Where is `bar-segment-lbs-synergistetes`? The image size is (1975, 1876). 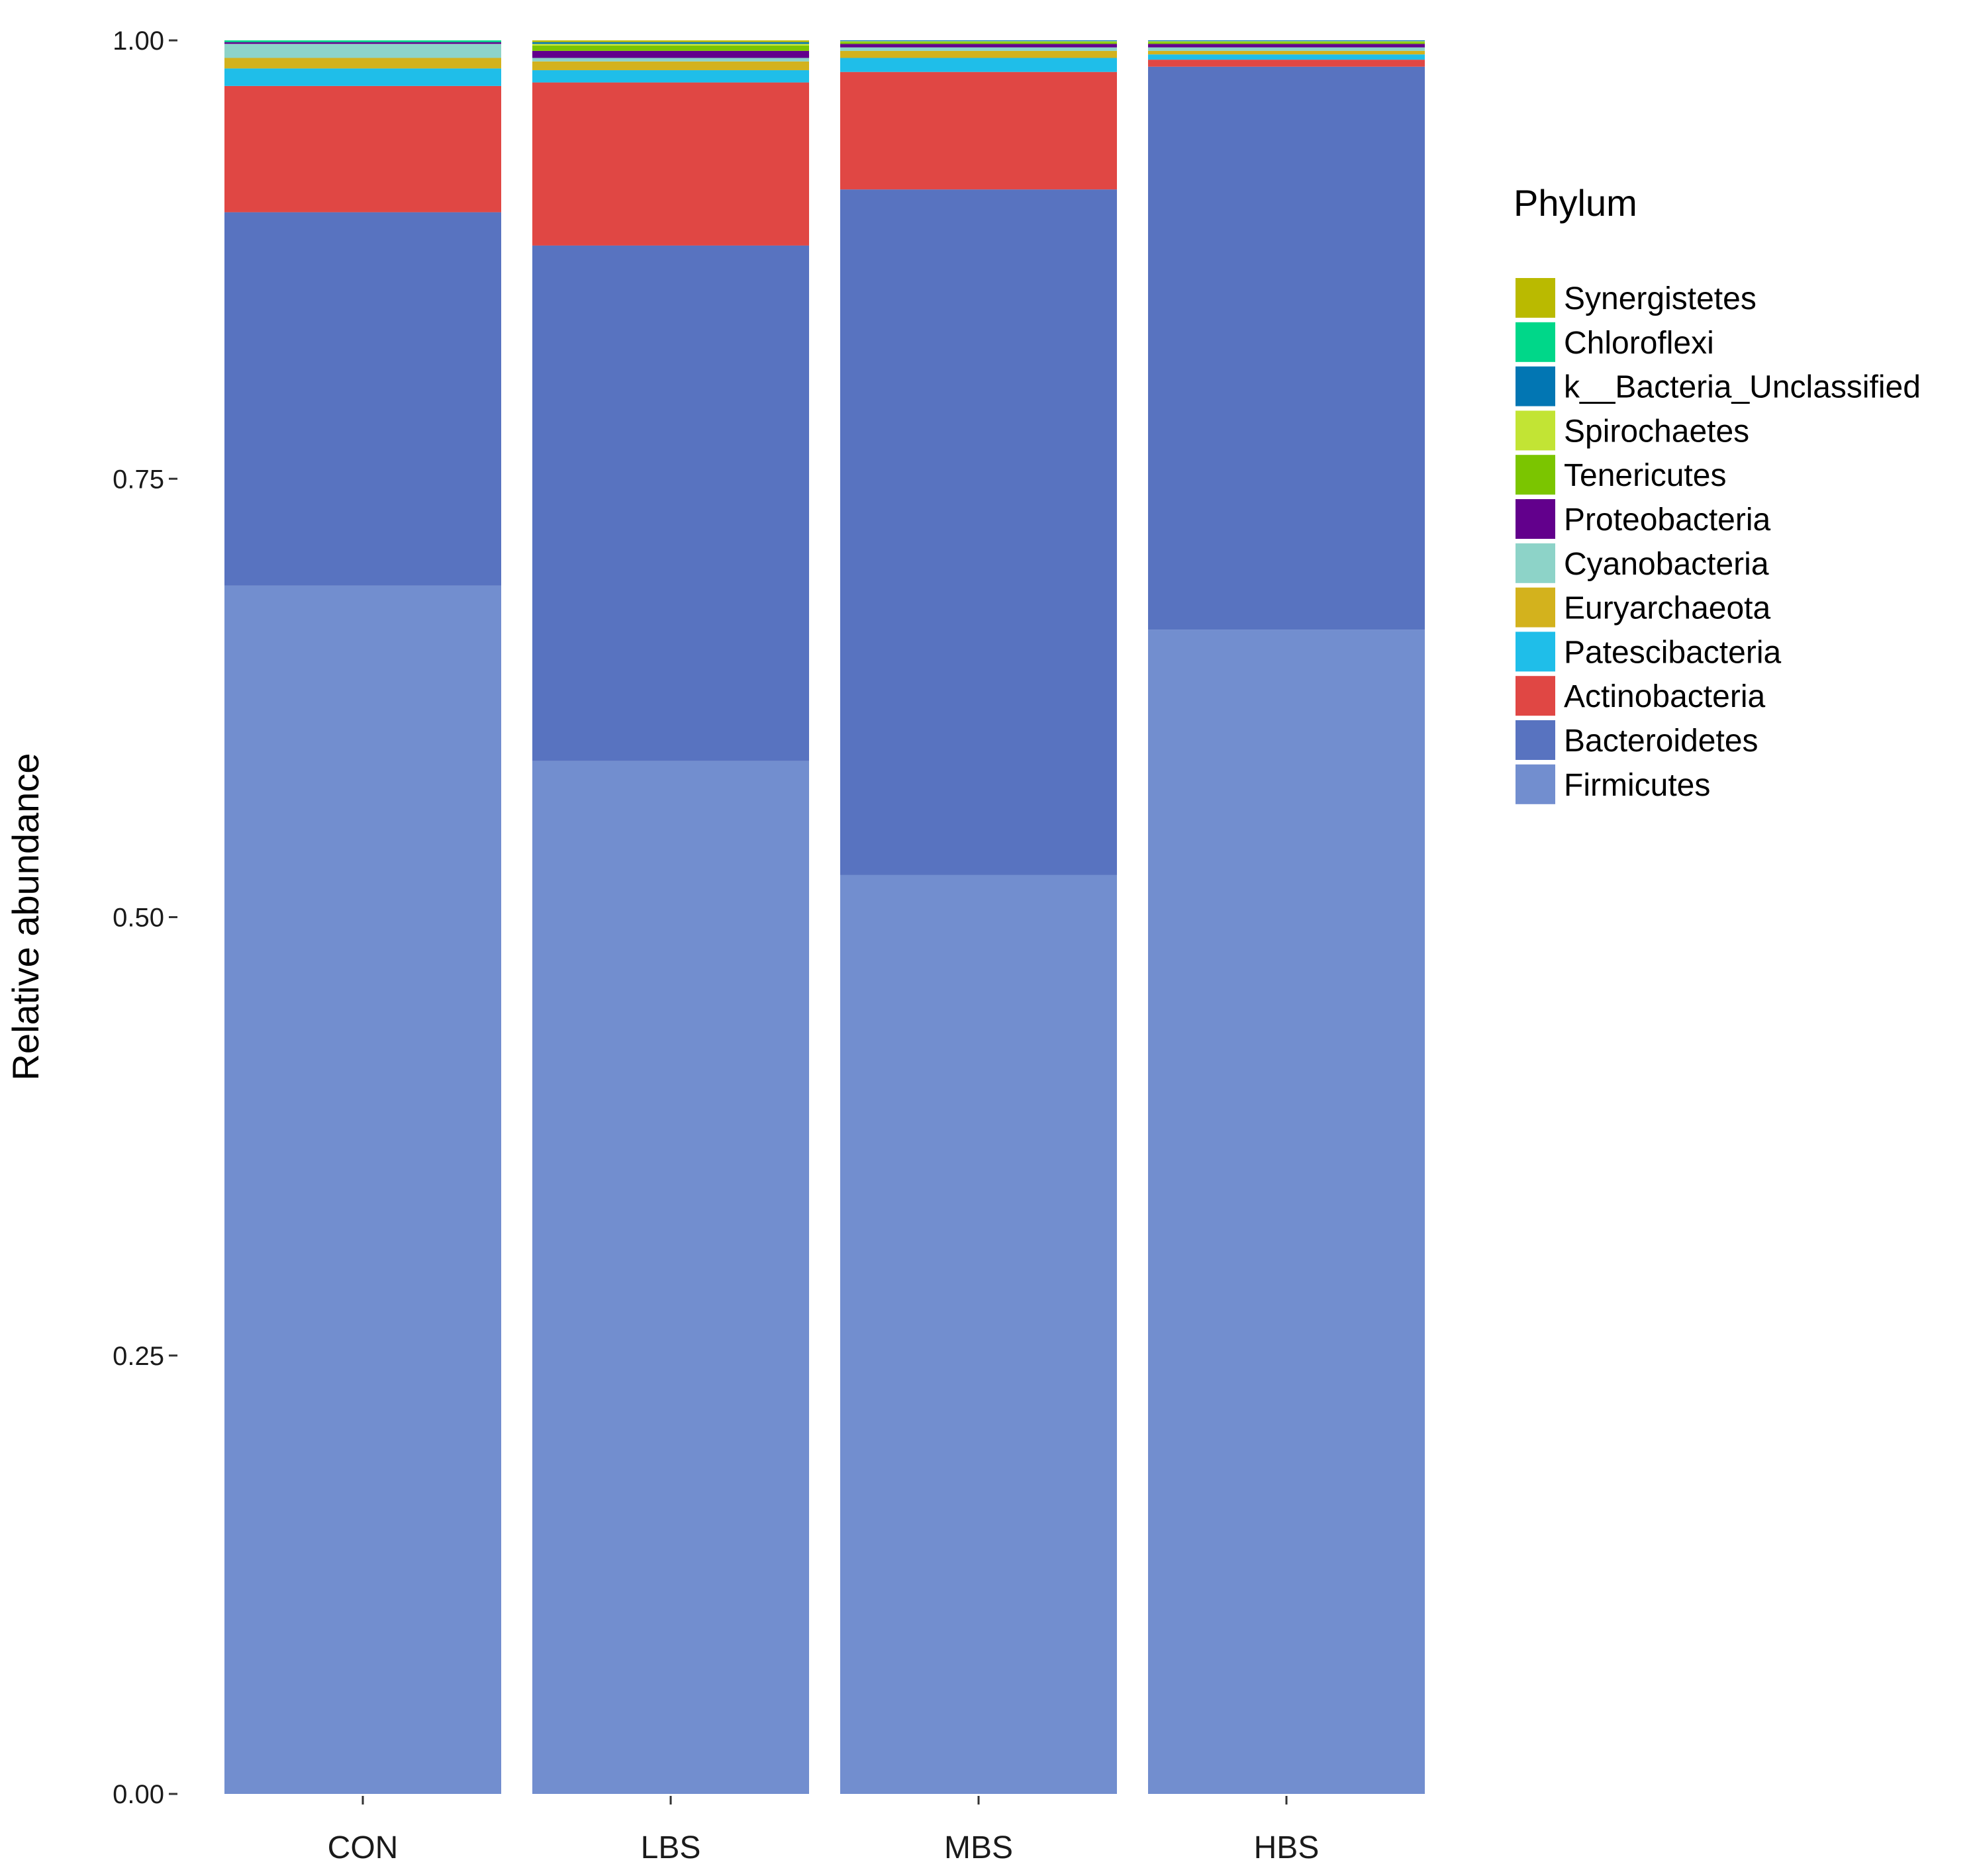 bar-segment-lbs-synergistetes is located at coordinates (670, 41).